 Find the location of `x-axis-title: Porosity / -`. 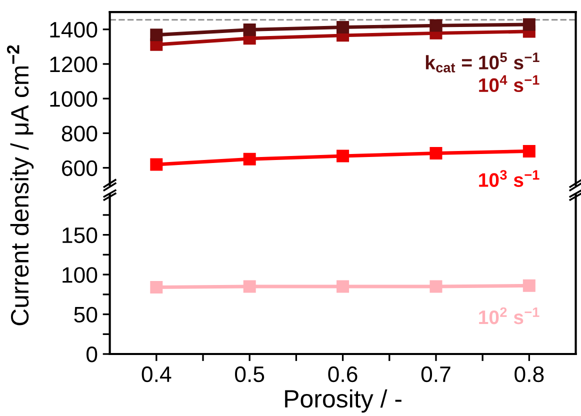

x-axis-title: Porosity / - is located at coordinates (343, 401).